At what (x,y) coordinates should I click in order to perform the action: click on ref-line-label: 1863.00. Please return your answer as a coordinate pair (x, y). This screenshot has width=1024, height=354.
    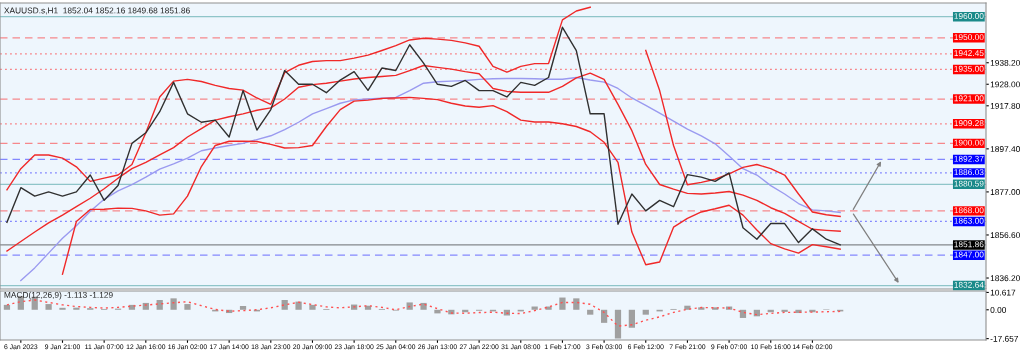
    Looking at the image, I should click on (969, 220).